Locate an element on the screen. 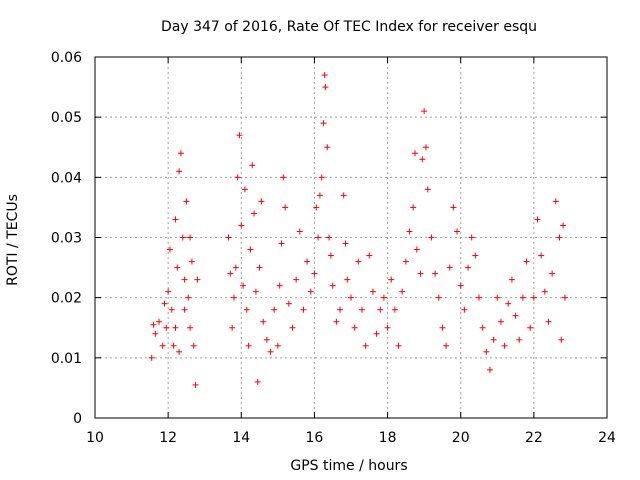  x-tick-label: 10 is located at coordinates (95, 438).